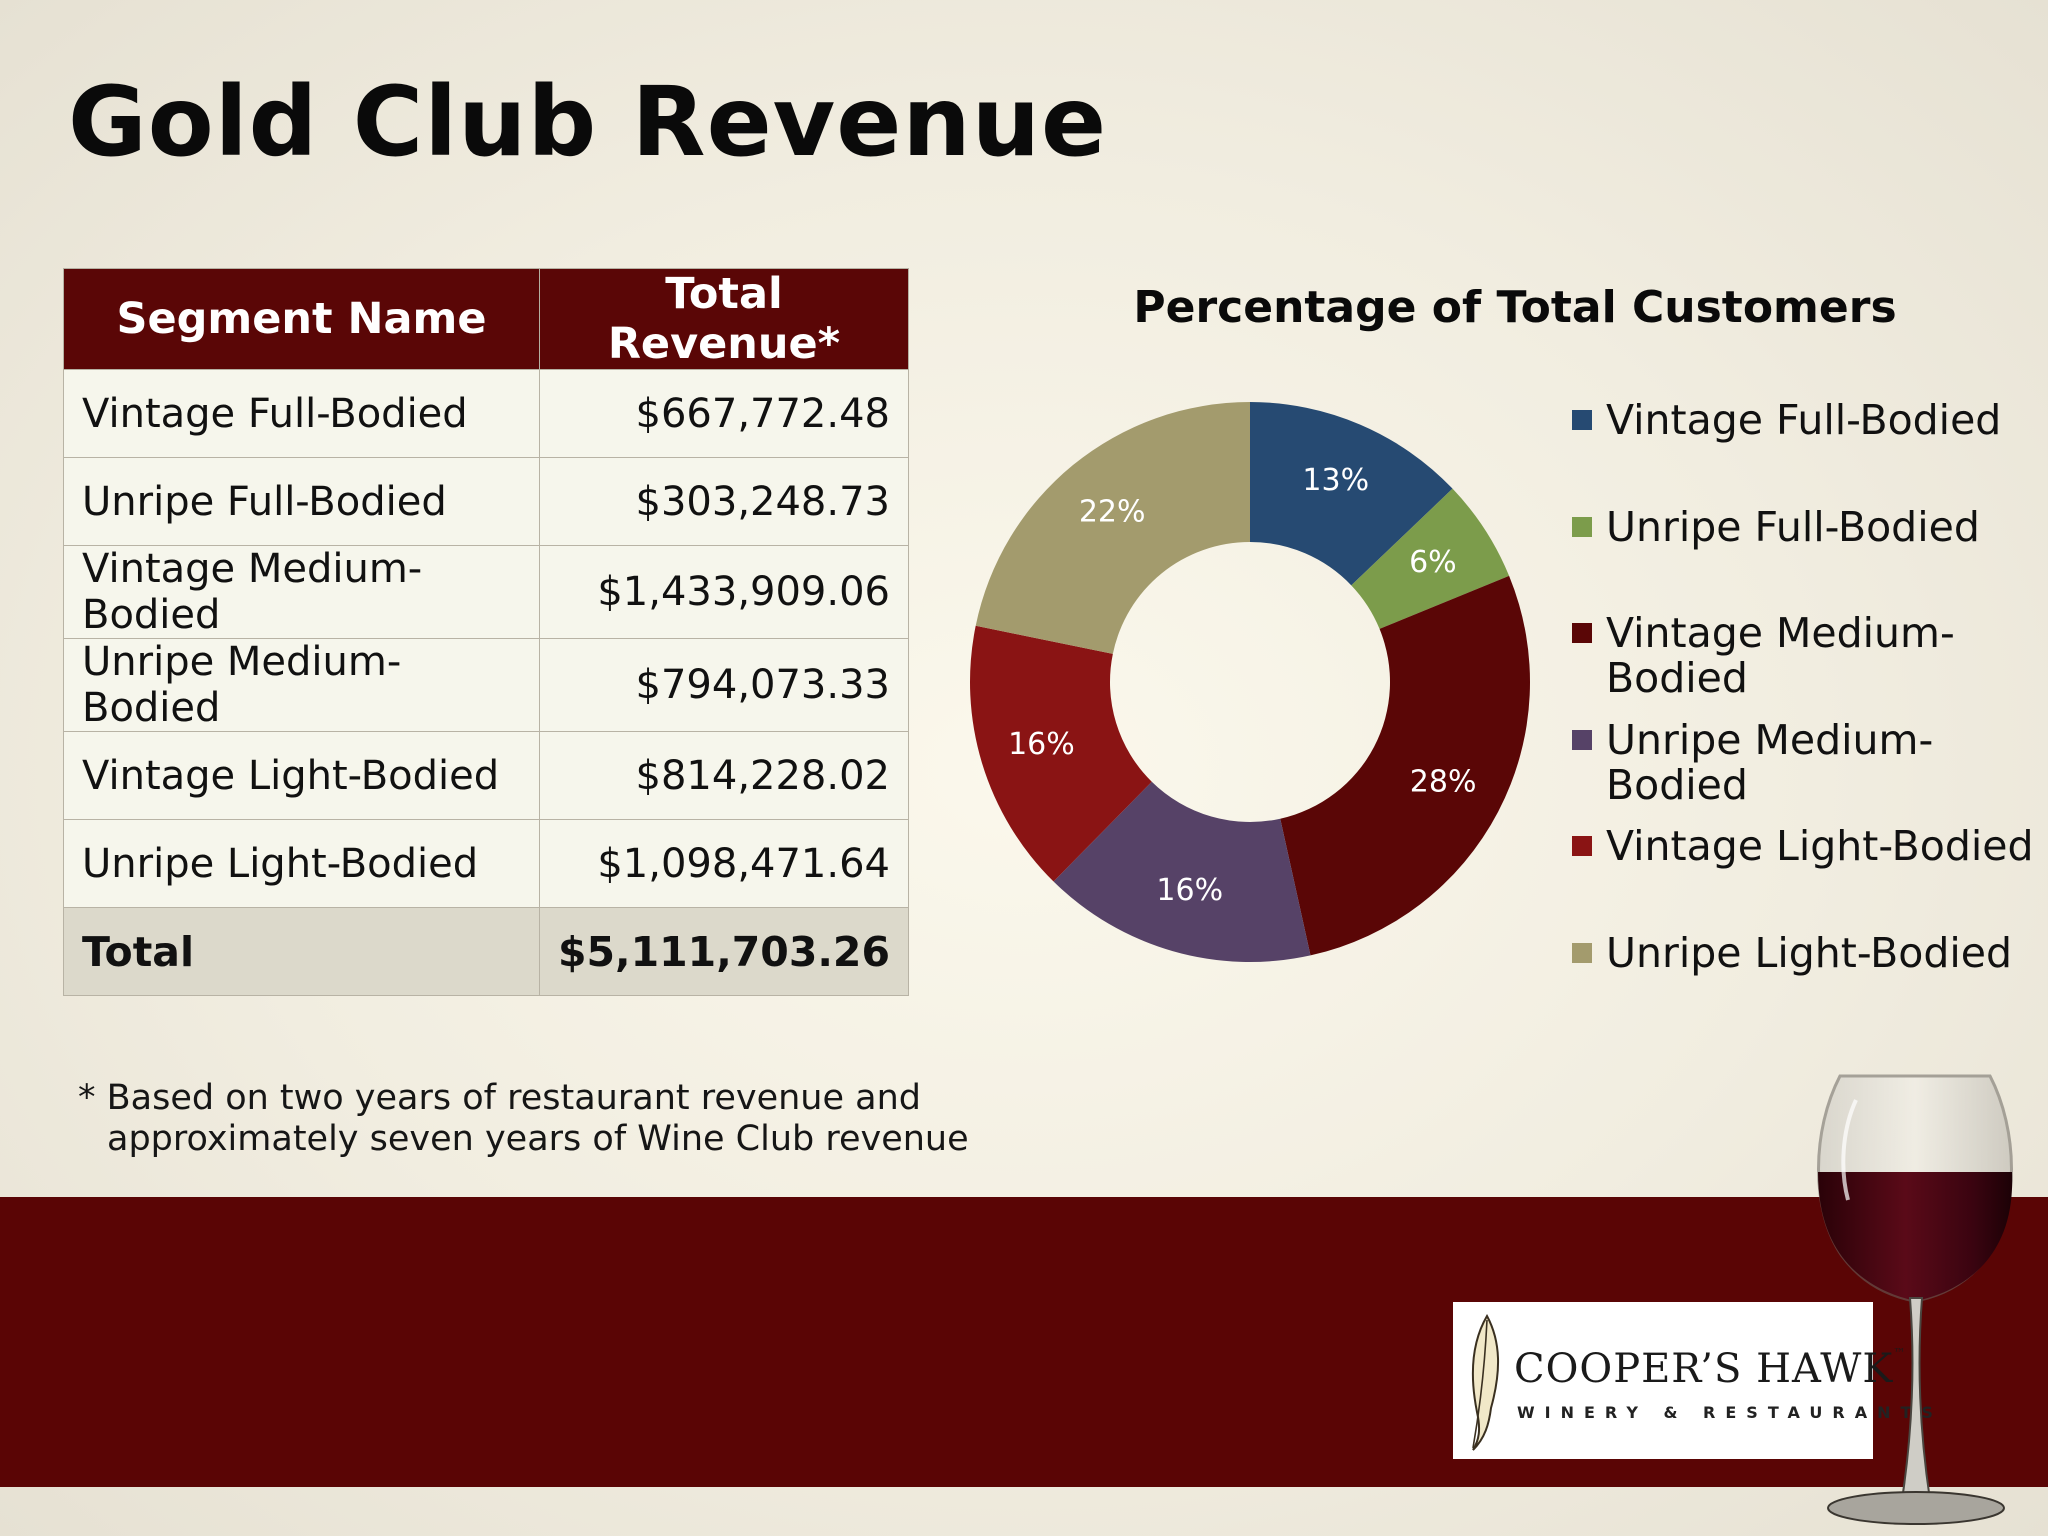 The image size is (2048, 1536). Describe the element at coordinates (1515, 307) in the screenshot. I see `chart-title: Percentage of Total Customers` at that location.